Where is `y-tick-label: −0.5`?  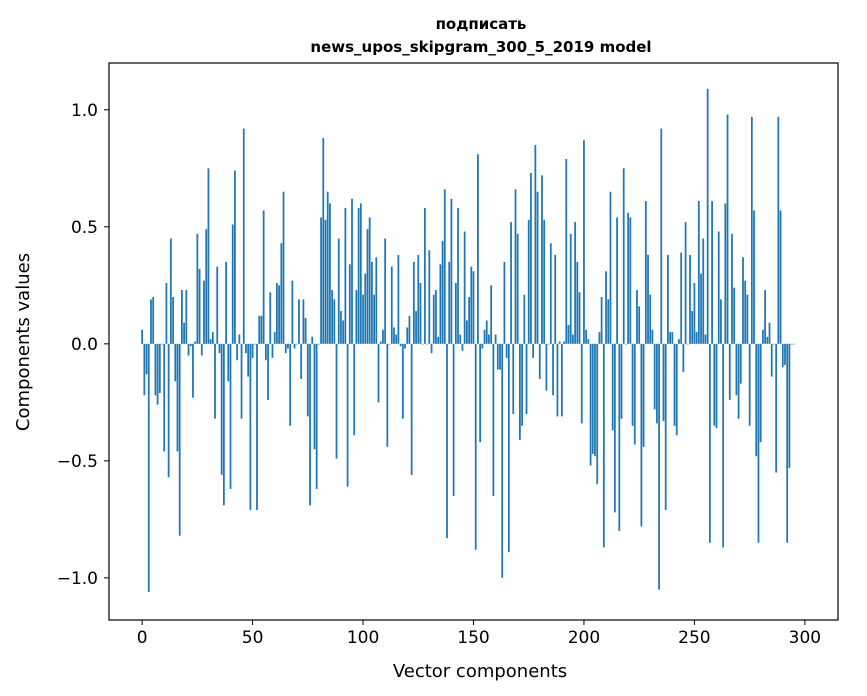 y-tick-label: −0.5 is located at coordinates (77, 462).